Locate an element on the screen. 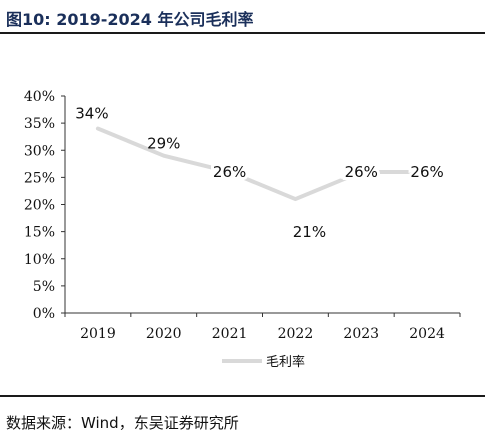  y-tick-label: 40% is located at coordinates (39, 97).